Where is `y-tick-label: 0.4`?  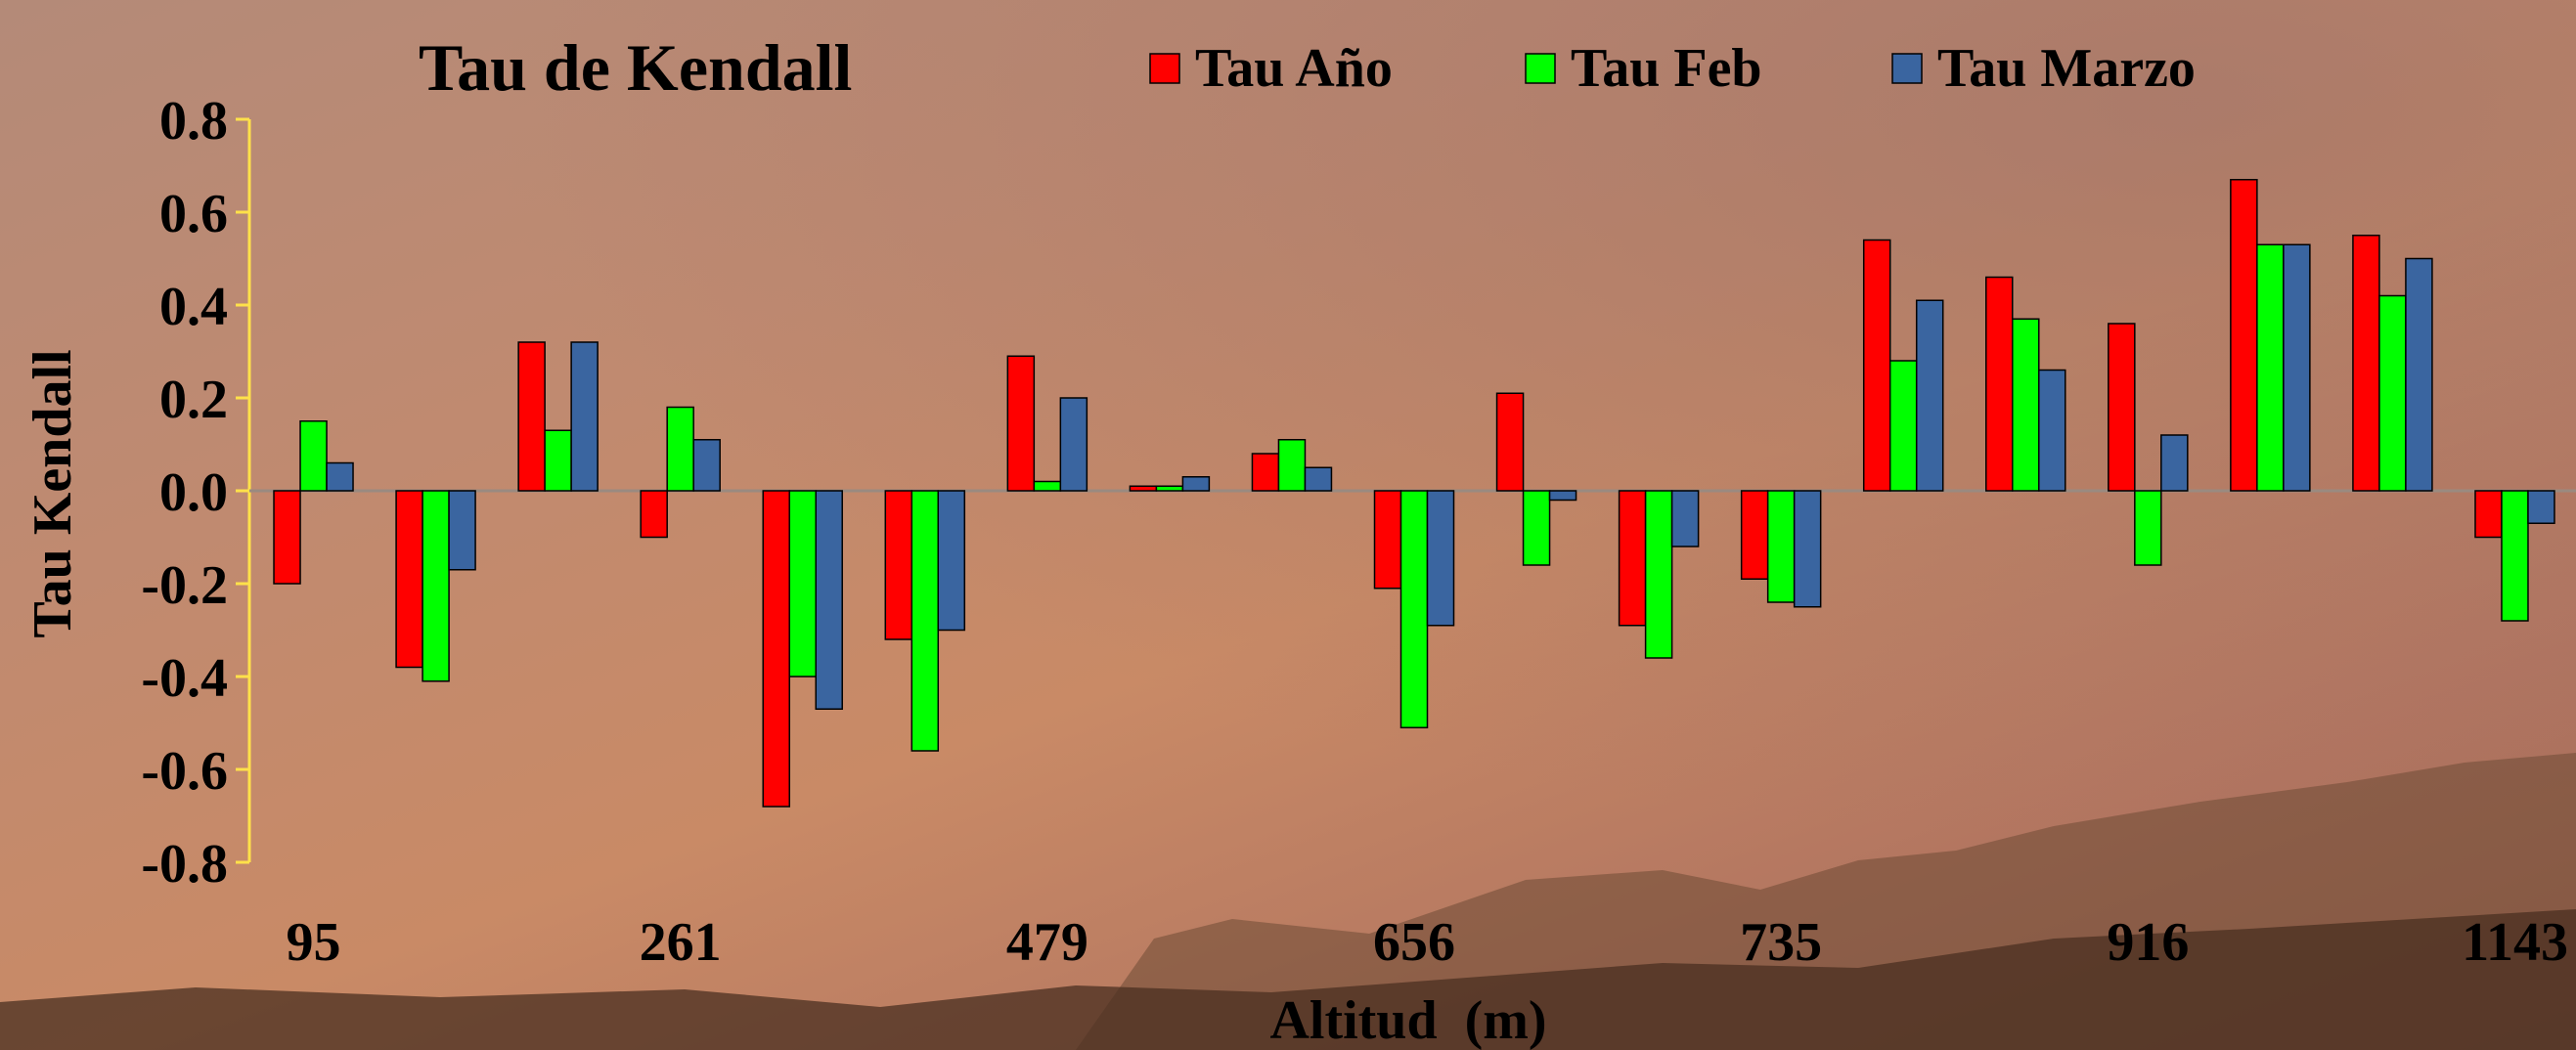 y-tick-label: 0.4 is located at coordinates (193, 307).